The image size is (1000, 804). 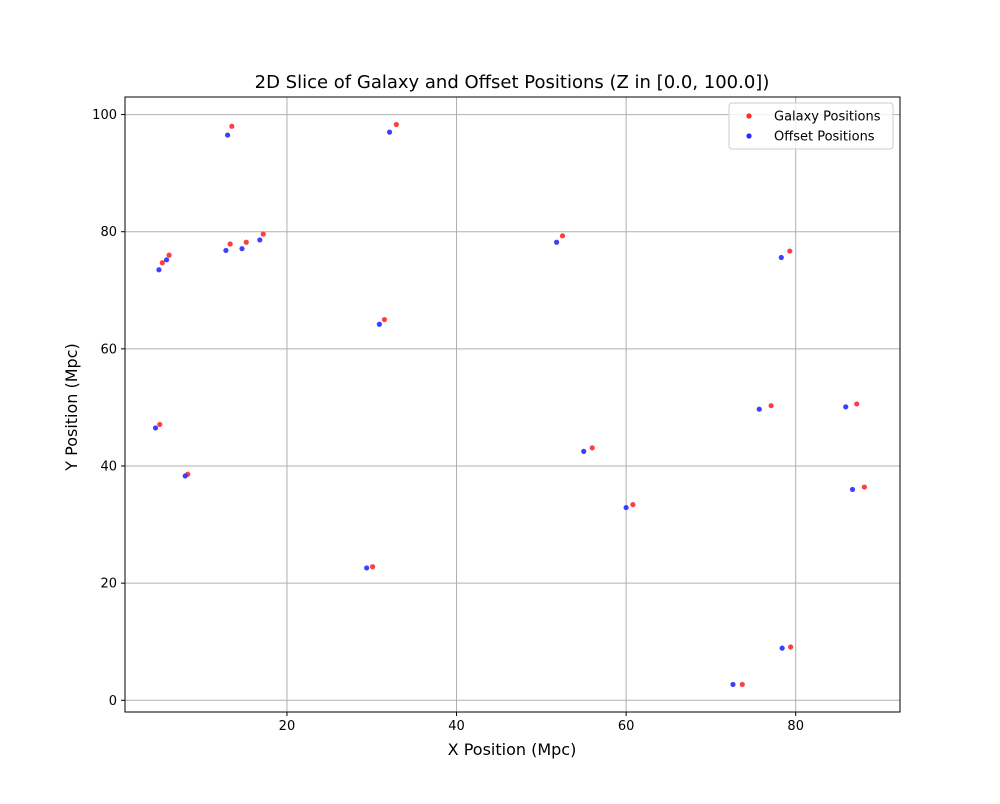 I want to click on y-tick-label: 0, so click(x=113, y=701).